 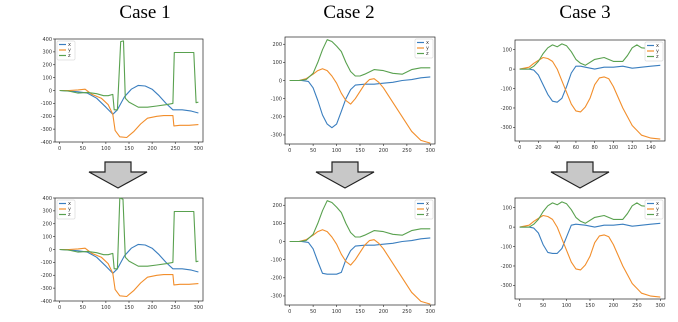 I want to click on case2-bottom-chart: -300 -200 -100 0 100 200 0 50 100 150 200 250 300 xyz, so click(x=353, y=256).